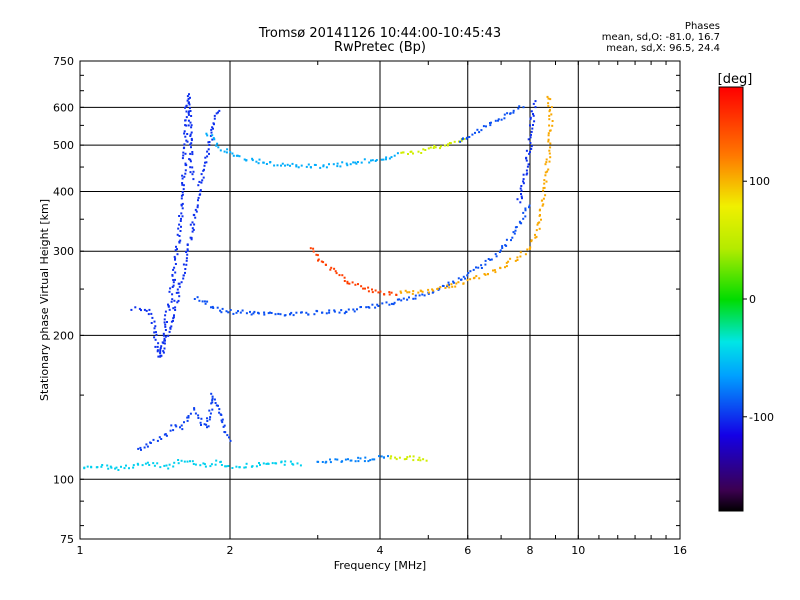  Describe the element at coordinates (63, 145) in the screenshot. I see `y-tick-label: 500` at that location.